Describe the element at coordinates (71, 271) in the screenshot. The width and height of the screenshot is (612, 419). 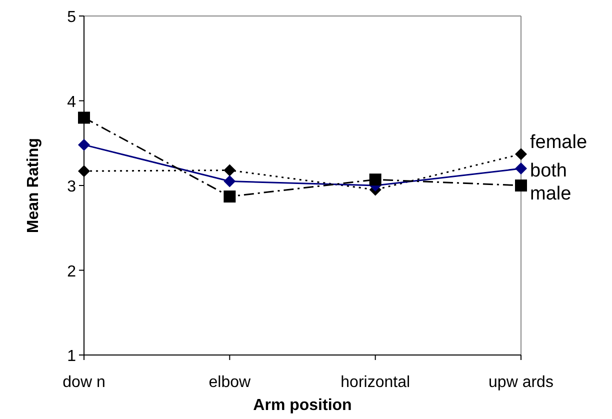
I see `y-tick-label: 2` at that location.